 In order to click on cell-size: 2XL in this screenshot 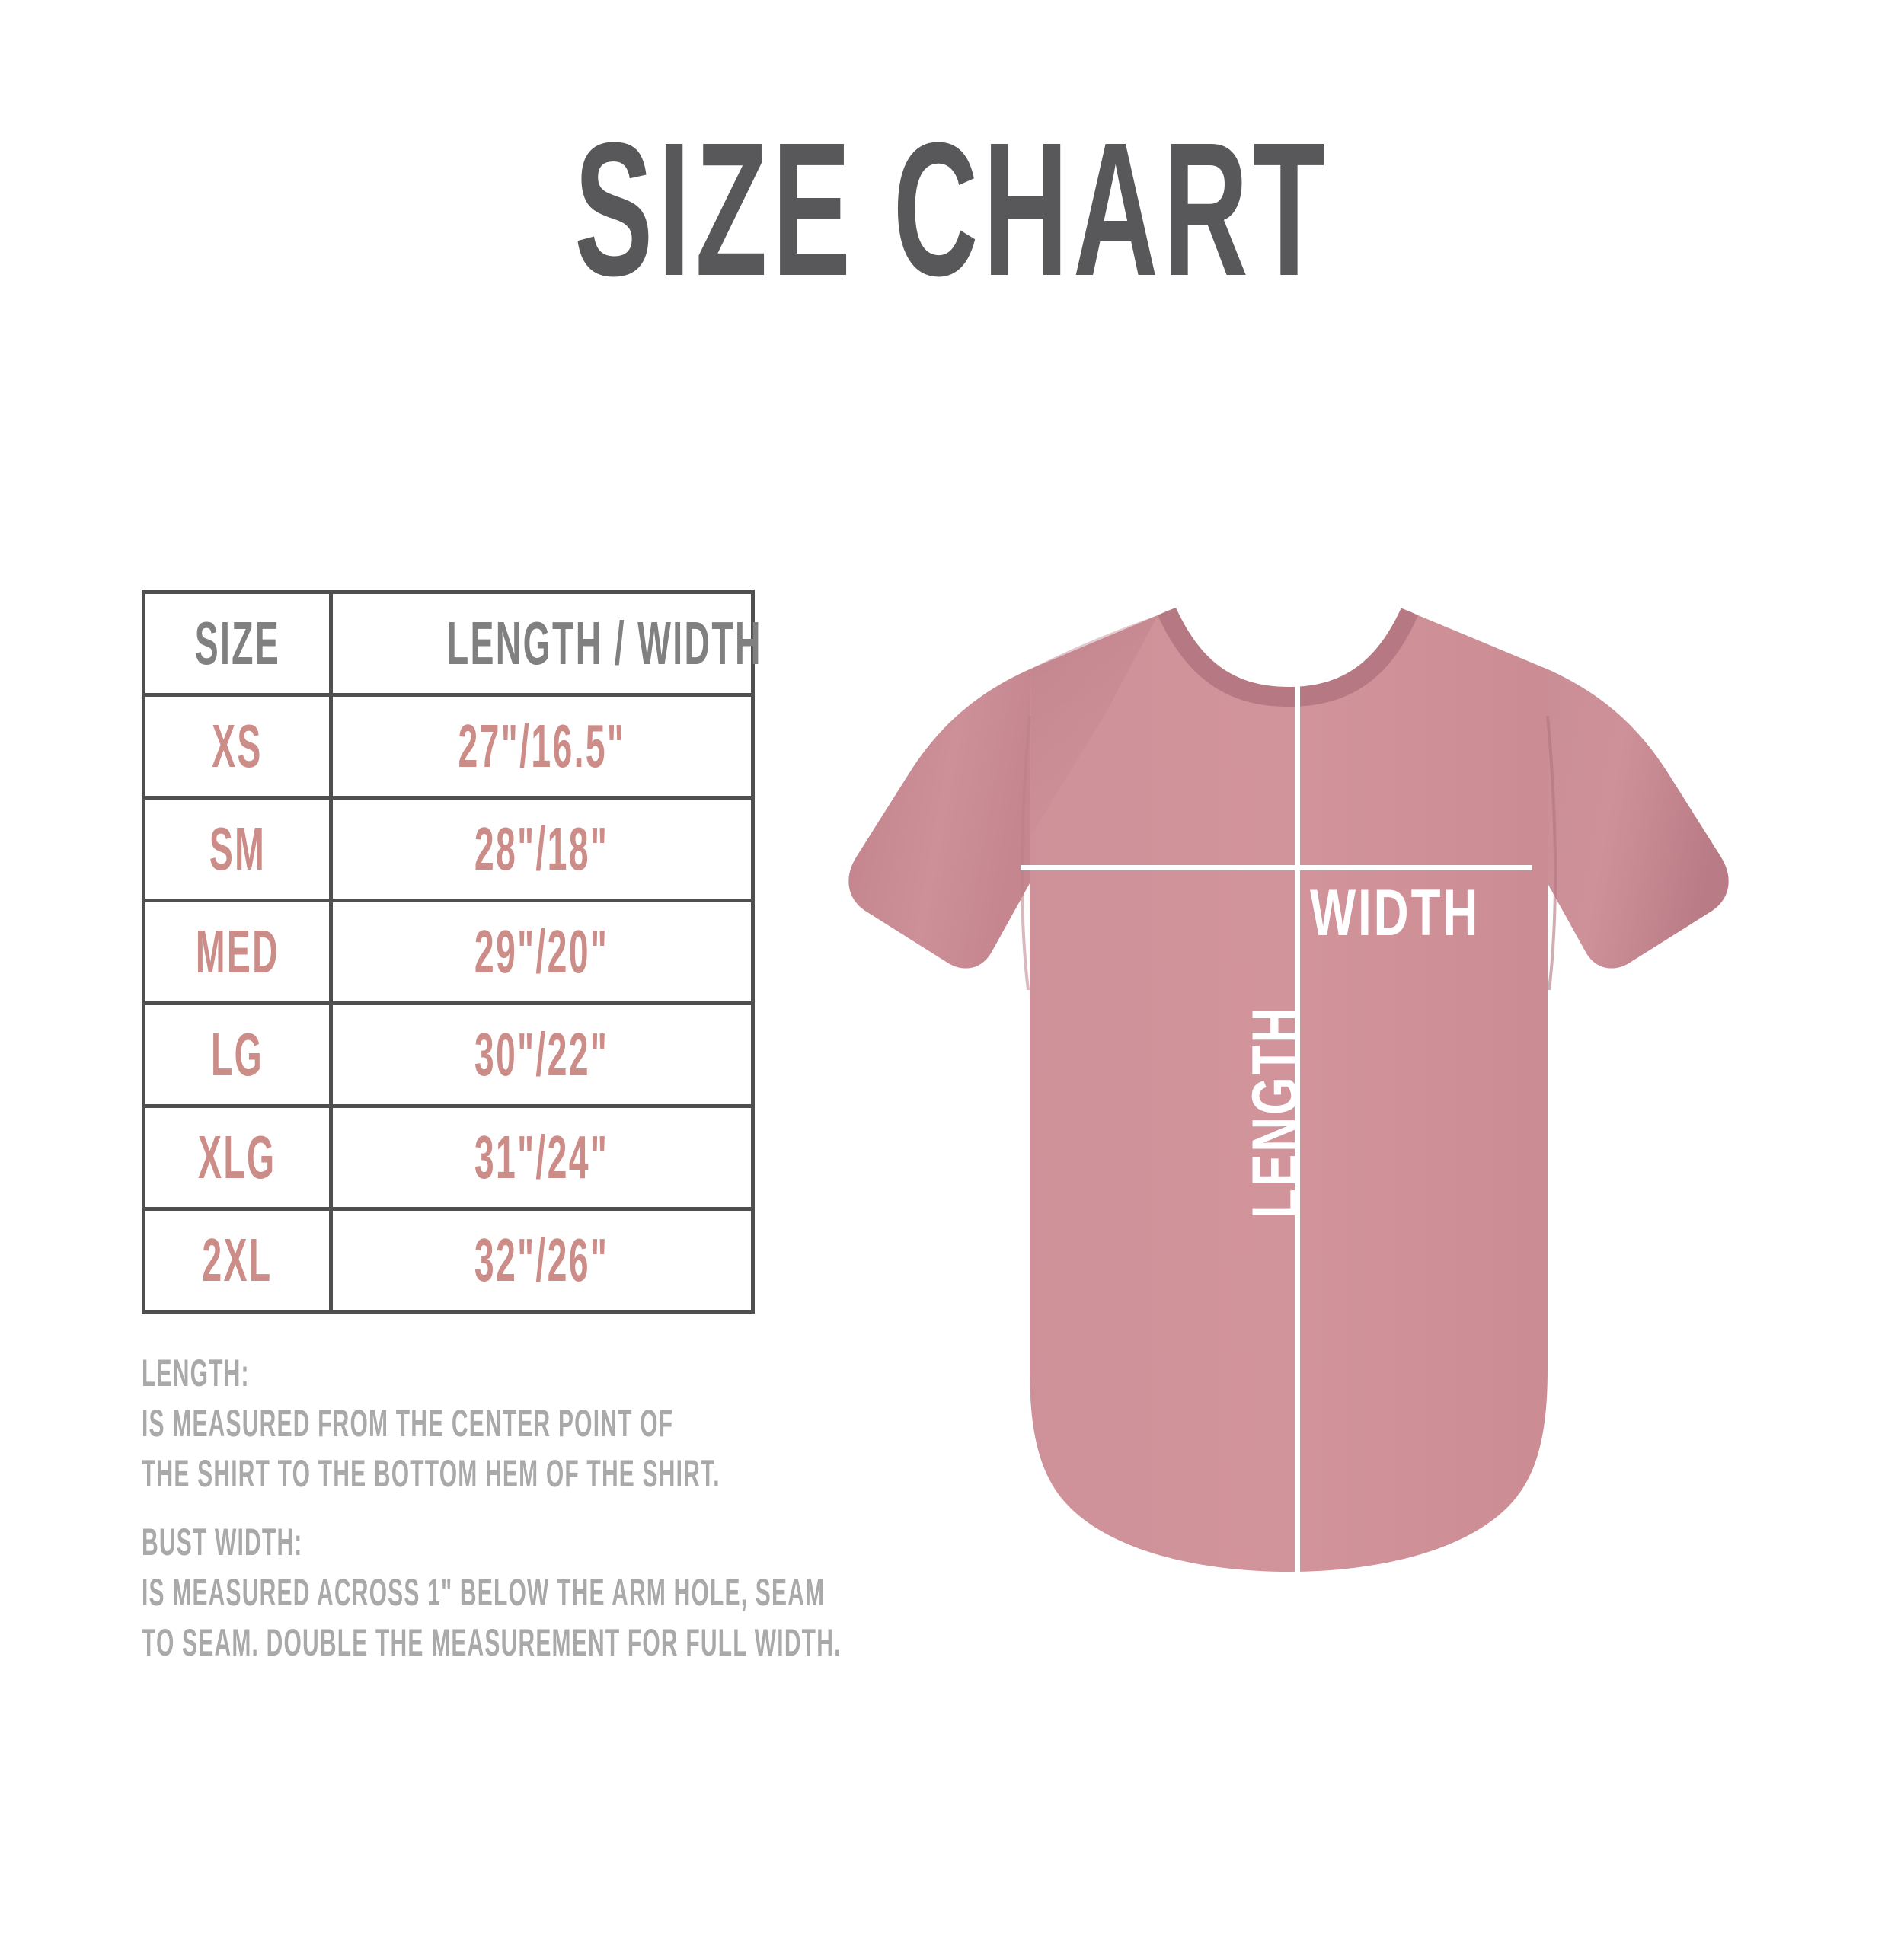, I will do `click(238, 1260)`.